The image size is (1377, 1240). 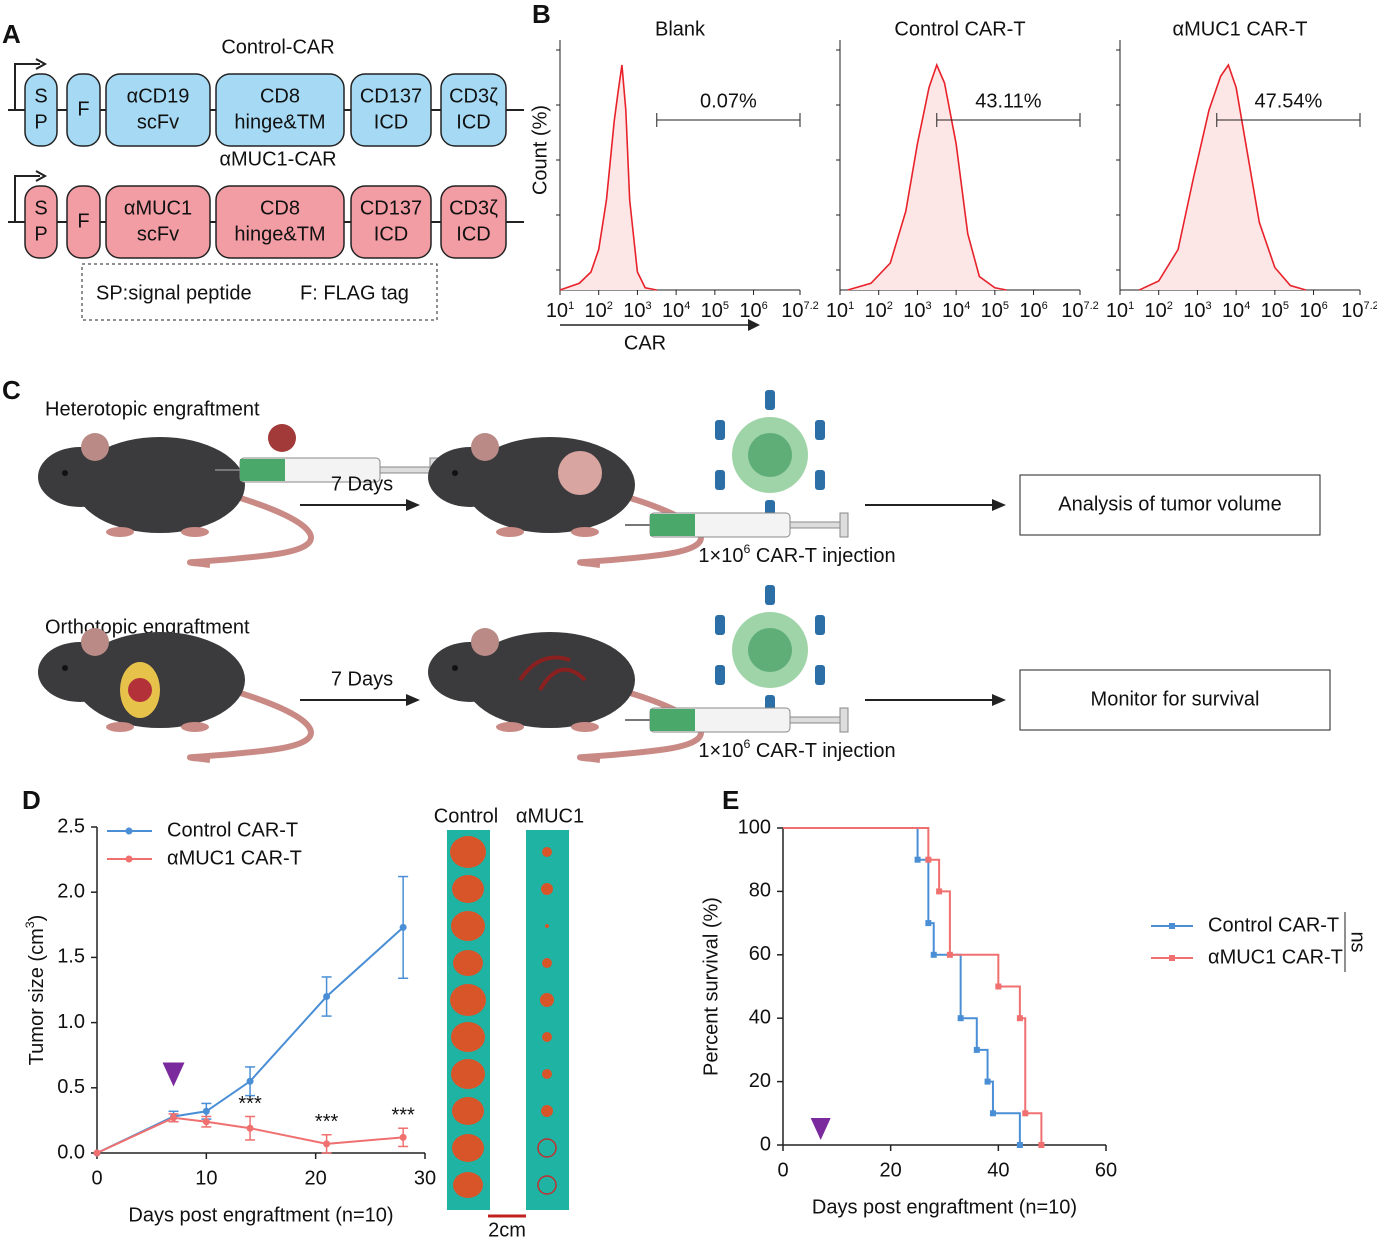 I want to click on promoter, so click(x=27, y=198).